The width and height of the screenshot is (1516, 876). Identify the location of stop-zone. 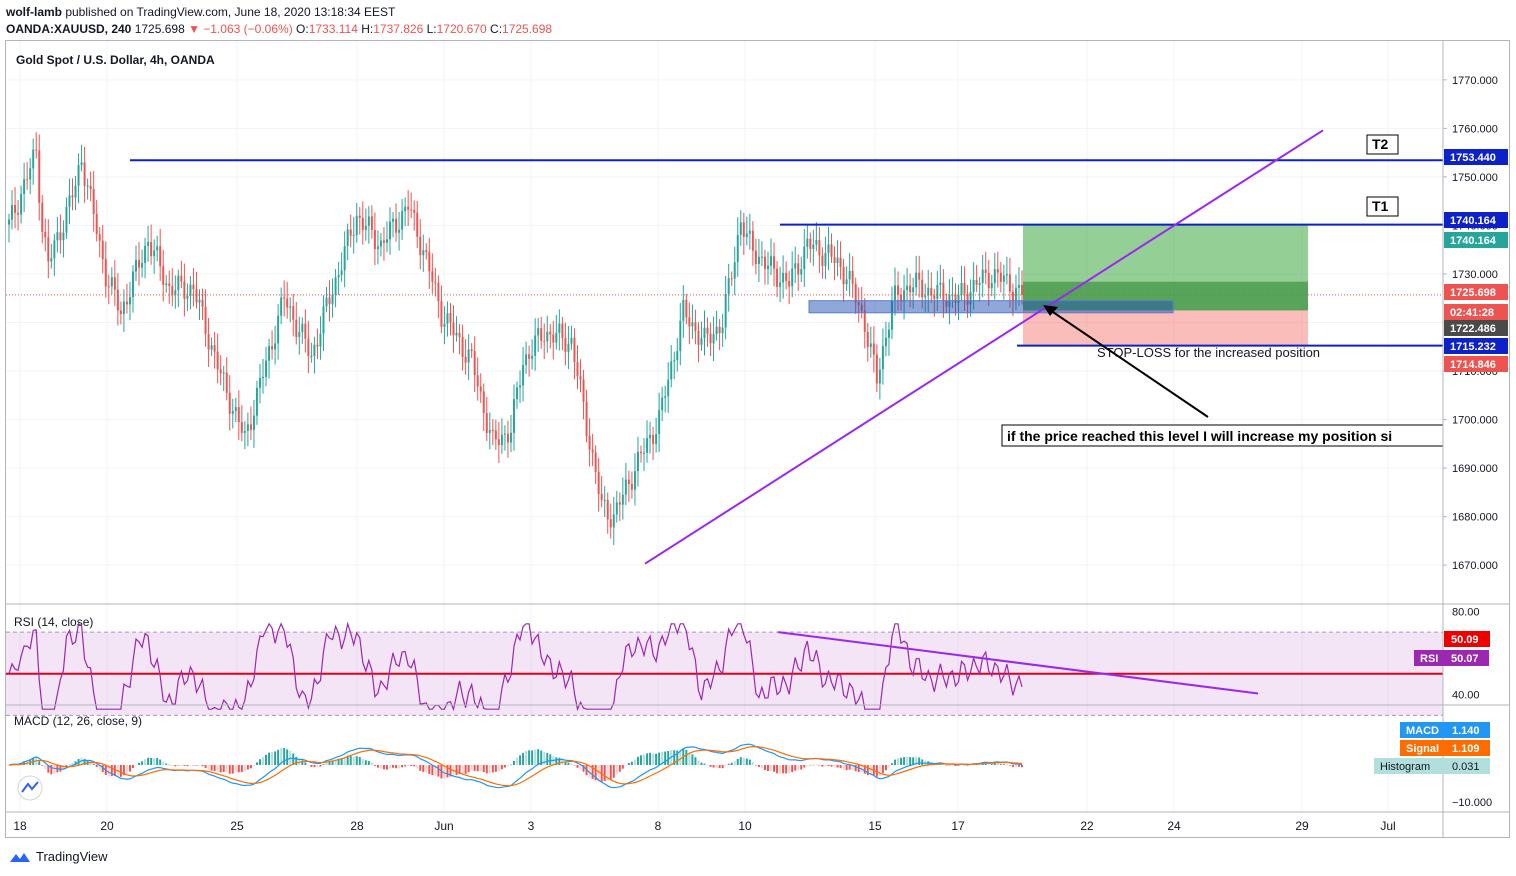
(1165, 328).